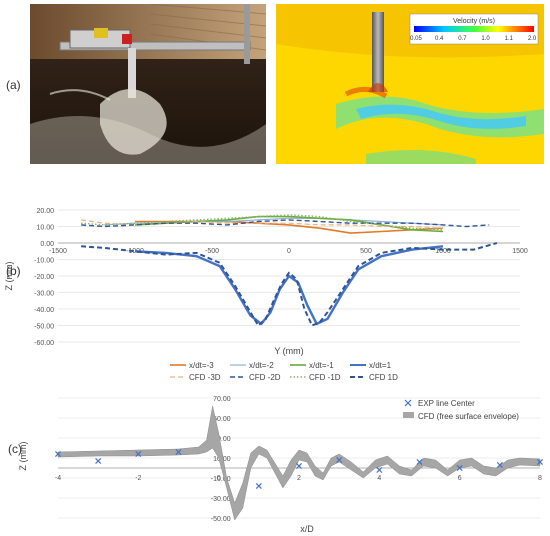  What do you see at coordinates (15, 449) in the screenshot?
I see `panel-label-c: (c)` at bounding box center [15, 449].